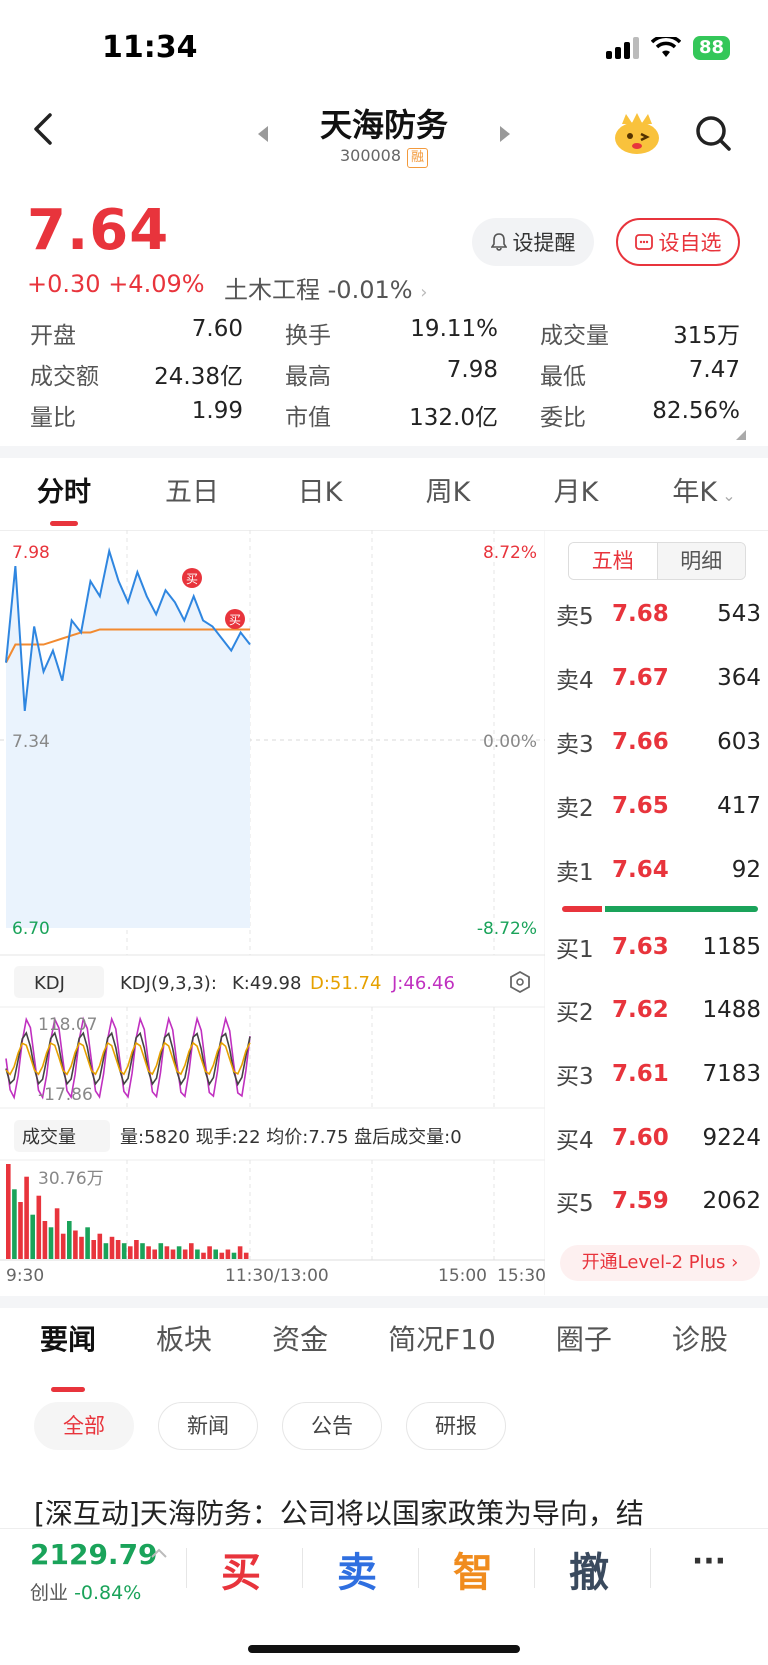 This screenshot has width=768, height=1665. What do you see at coordinates (731, 1201) in the screenshot?
I see `bid-volume: 2062` at bounding box center [731, 1201].